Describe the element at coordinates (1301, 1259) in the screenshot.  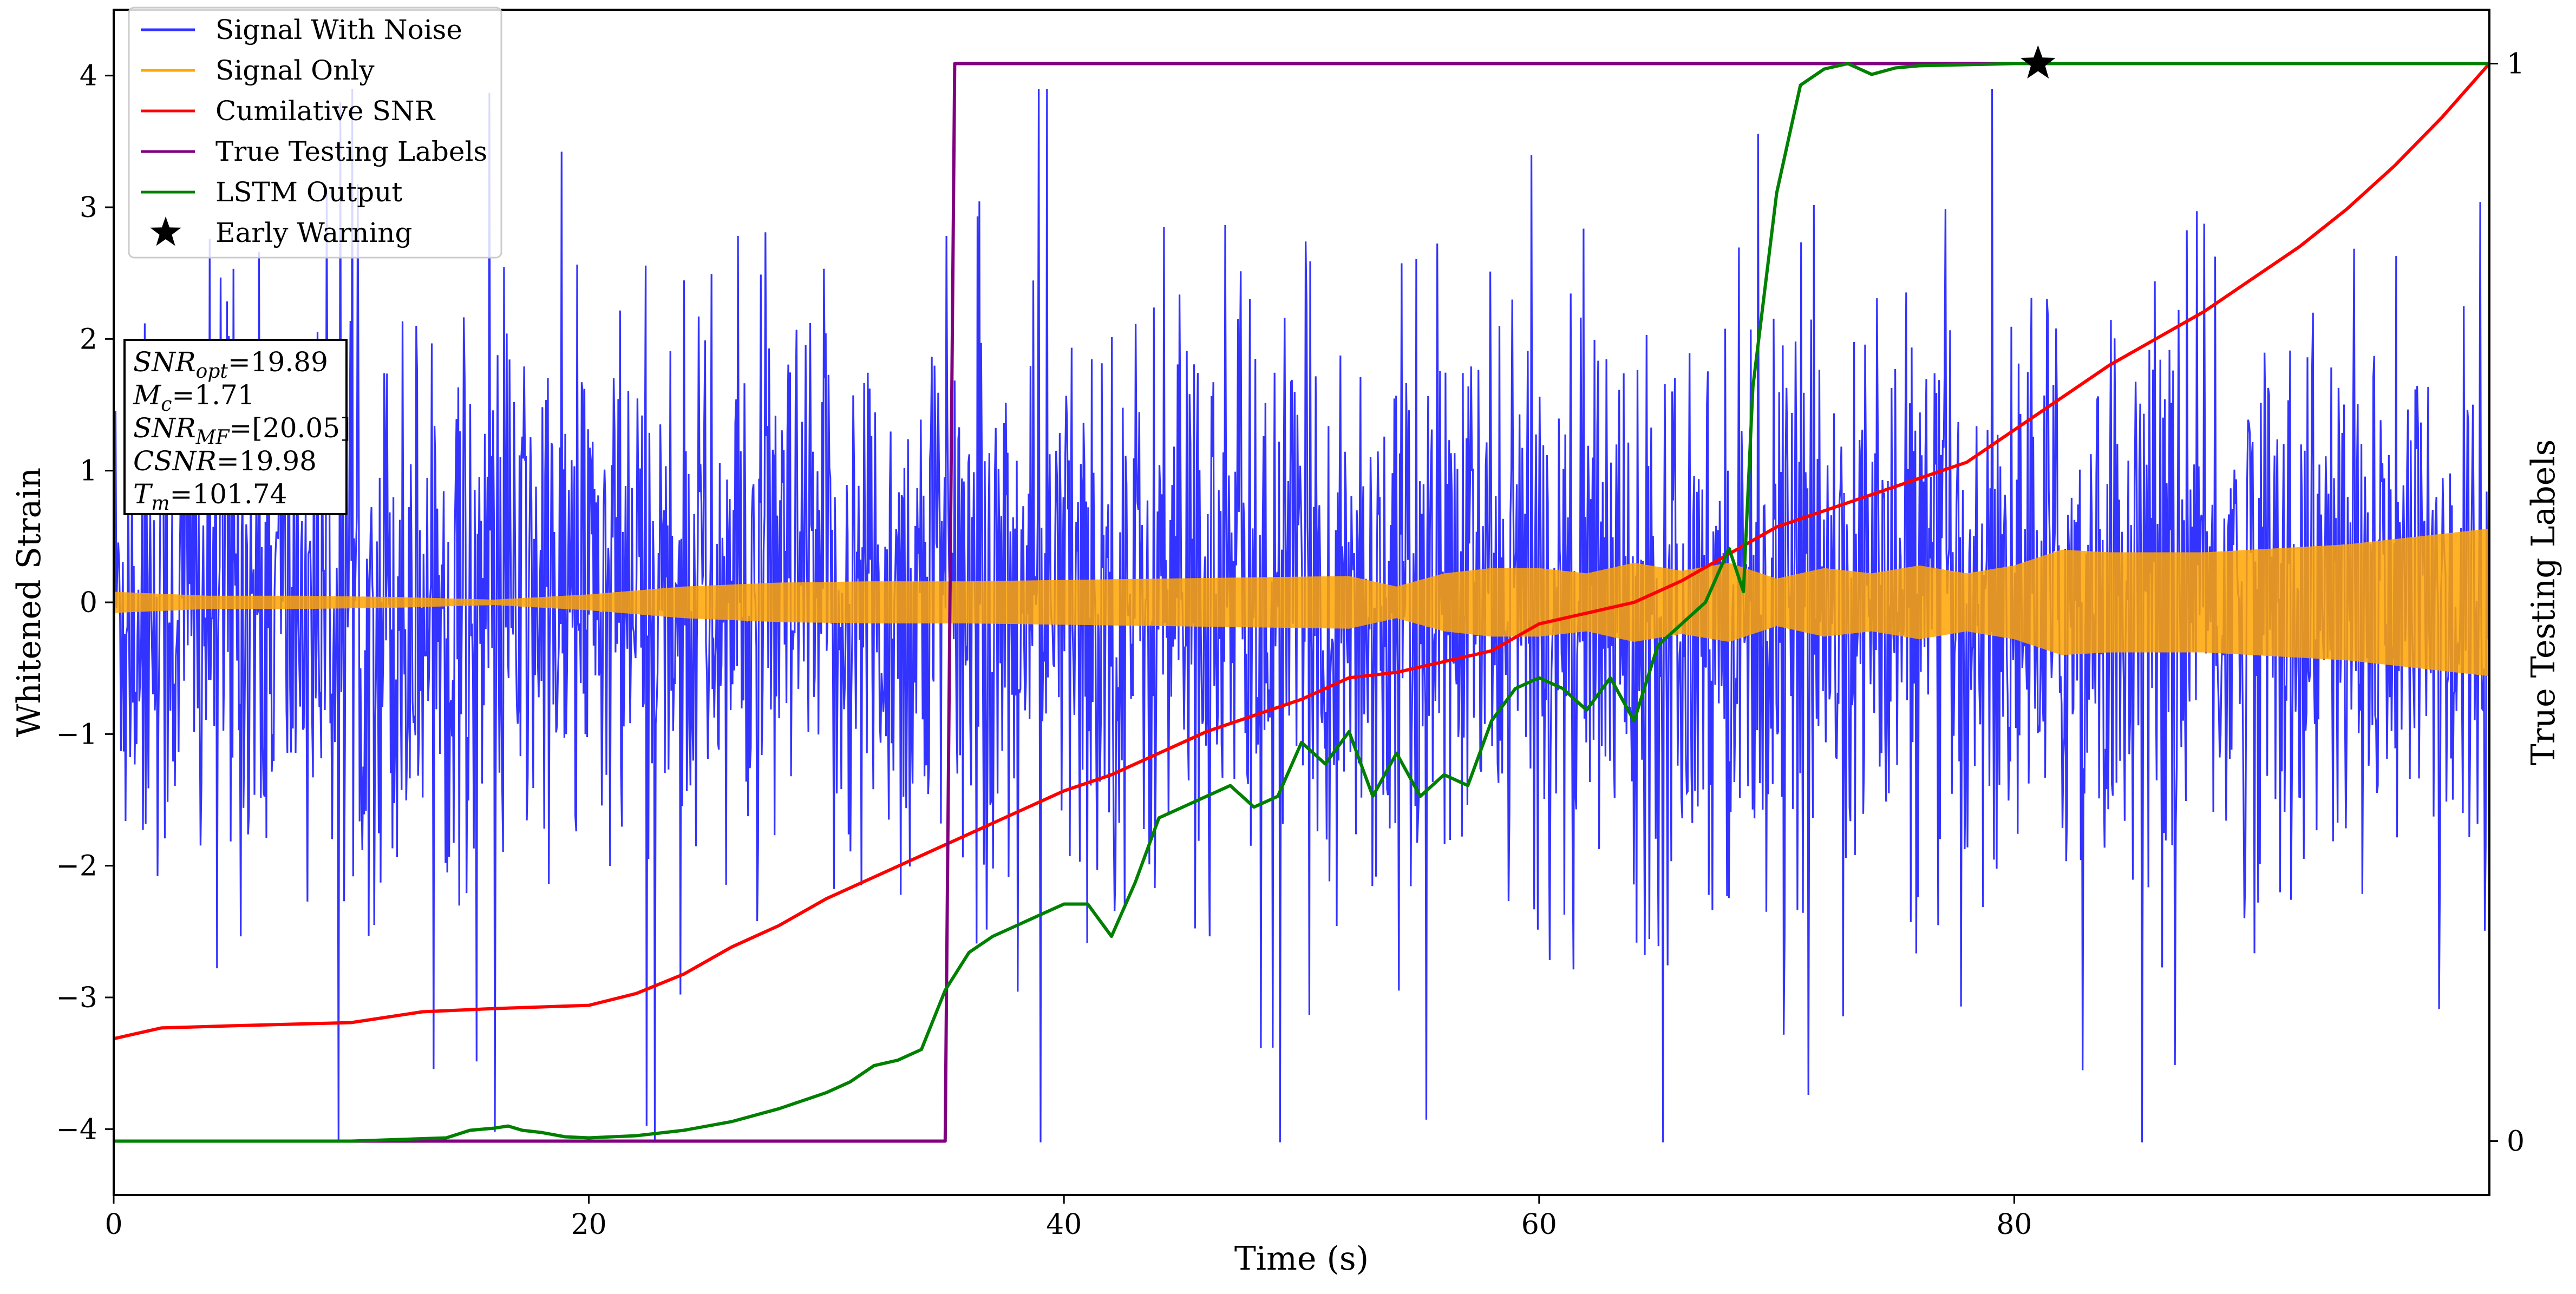
I see `x-axis-title: Time (s)` at that location.